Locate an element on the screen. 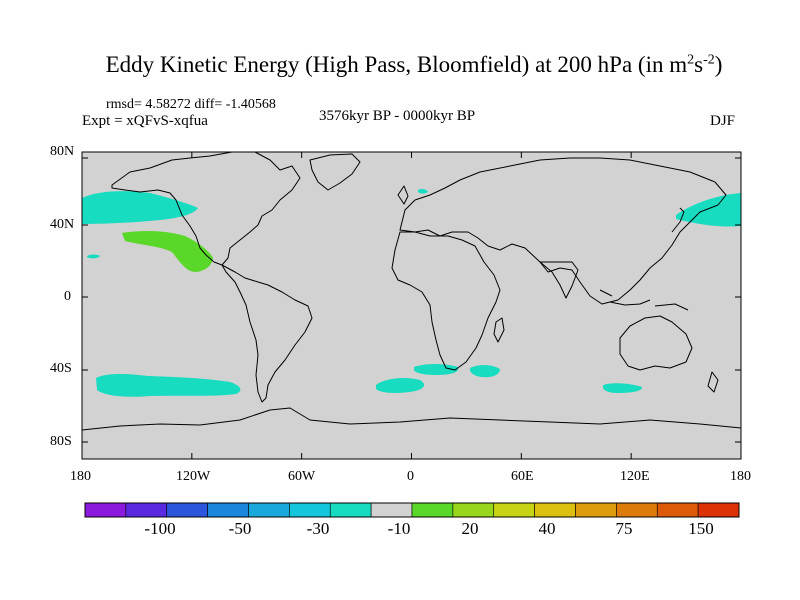 The width and height of the screenshot is (800, 600). south-pacific-cyan is located at coordinates (168, 385).